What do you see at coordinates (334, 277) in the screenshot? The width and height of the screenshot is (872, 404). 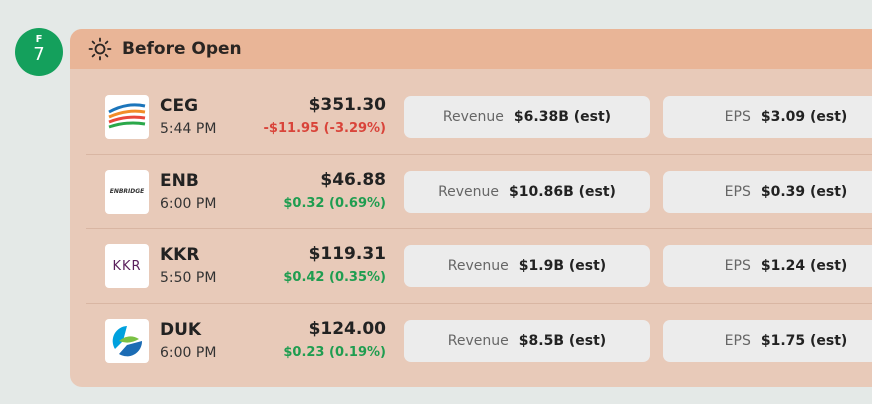 I see `price-change: $0.42 (0.35%)` at bounding box center [334, 277].